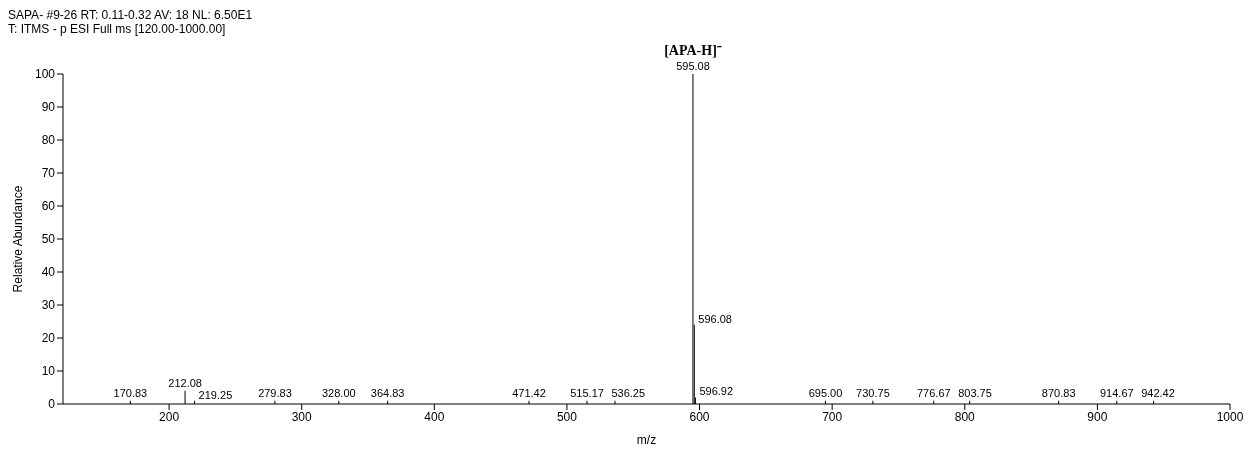 The height and width of the screenshot is (459, 1253). I want to click on y-tick-label: 30, so click(48, 305).